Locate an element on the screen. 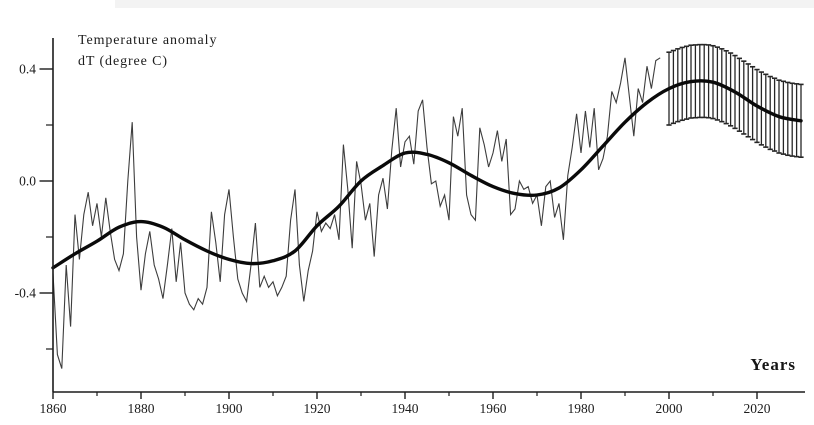 The width and height of the screenshot is (814, 425). x-tick-label: 1900 is located at coordinates (229, 408).